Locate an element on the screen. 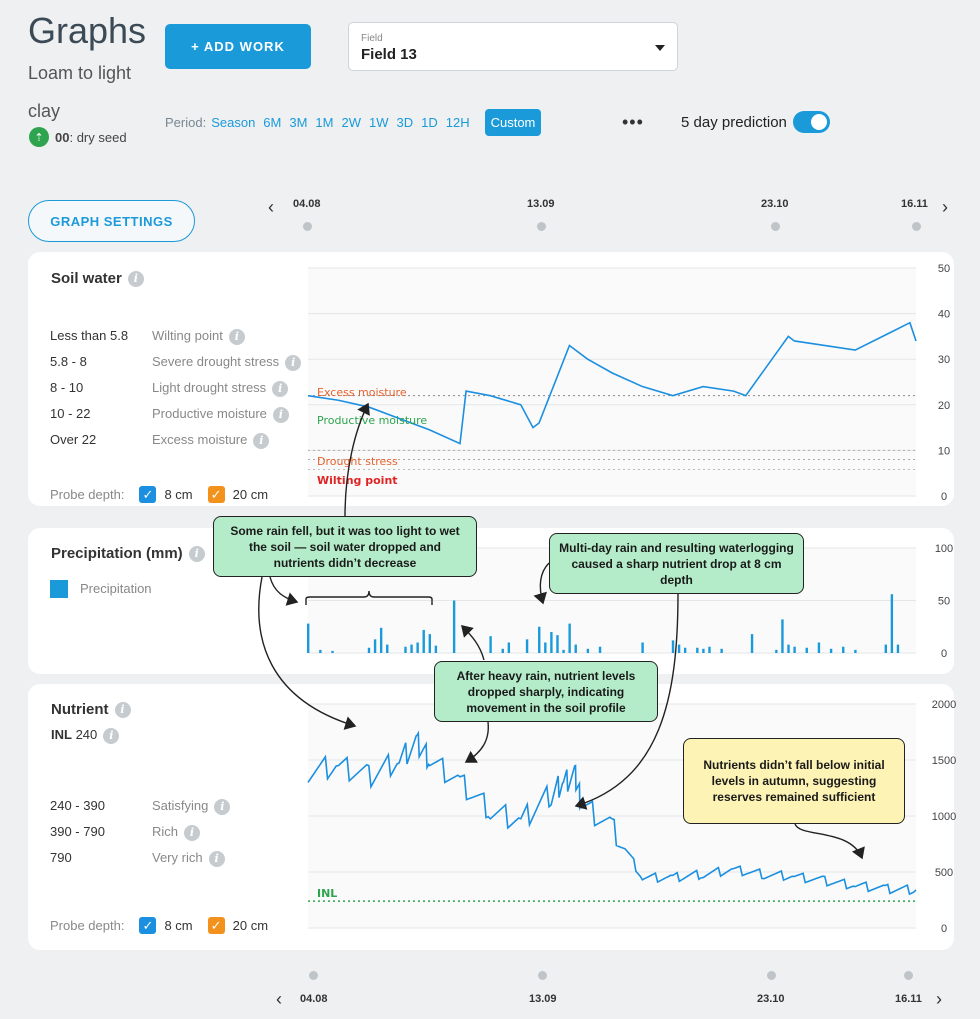  period-label: Period: is located at coordinates (186, 122).